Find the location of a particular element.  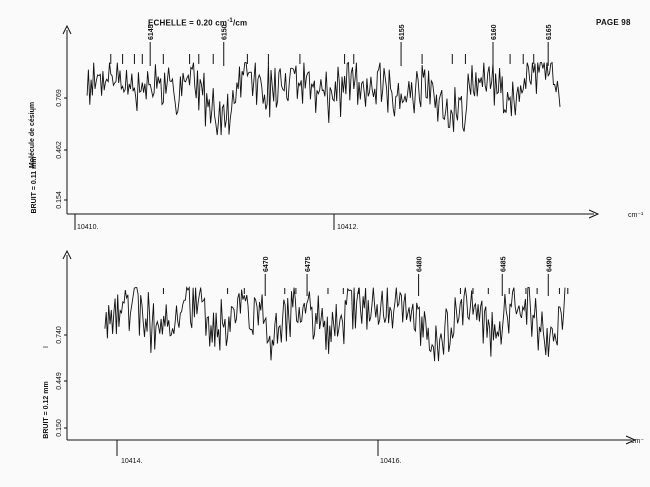

x-tick-label: 10416. is located at coordinates (390, 461).